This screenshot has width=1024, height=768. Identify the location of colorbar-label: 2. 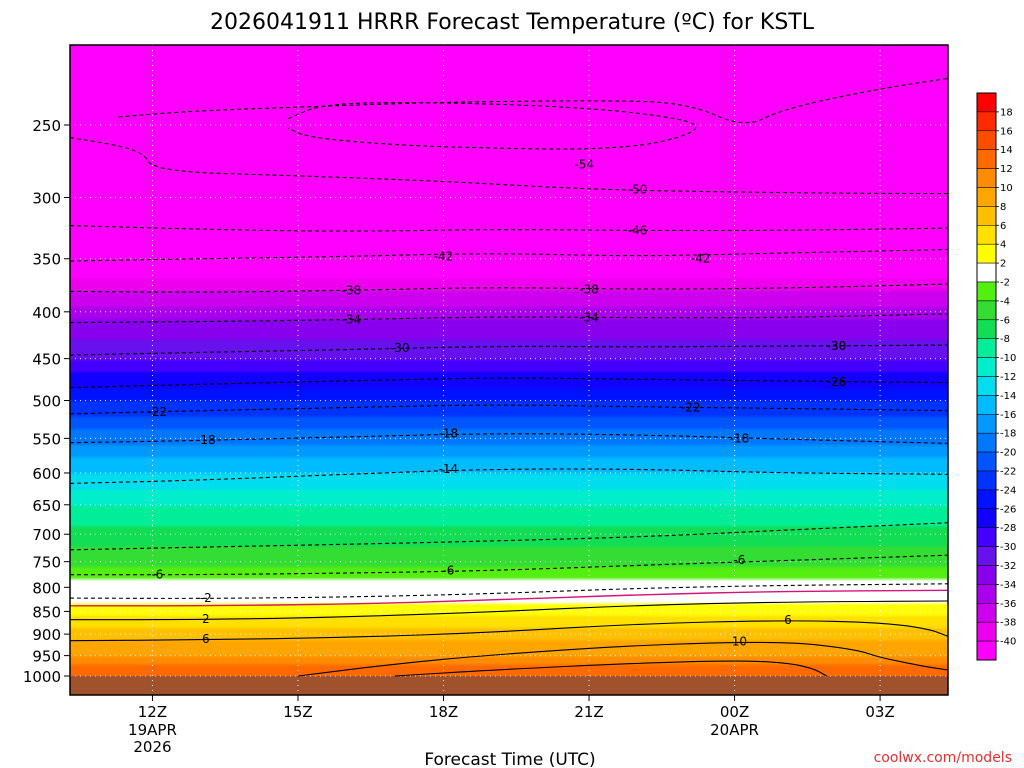
(1003, 264).